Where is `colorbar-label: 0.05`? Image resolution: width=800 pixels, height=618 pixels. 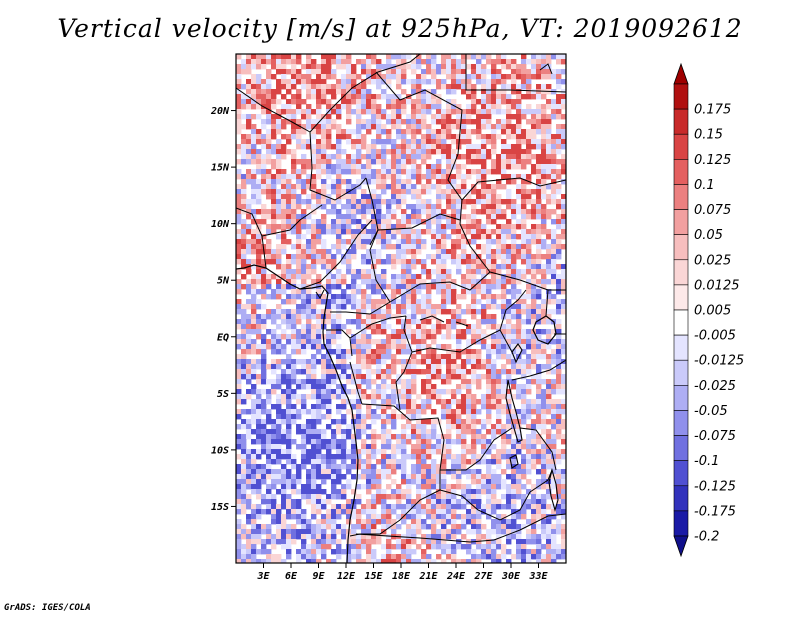 colorbar-label: 0.05 is located at coordinates (708, 235).